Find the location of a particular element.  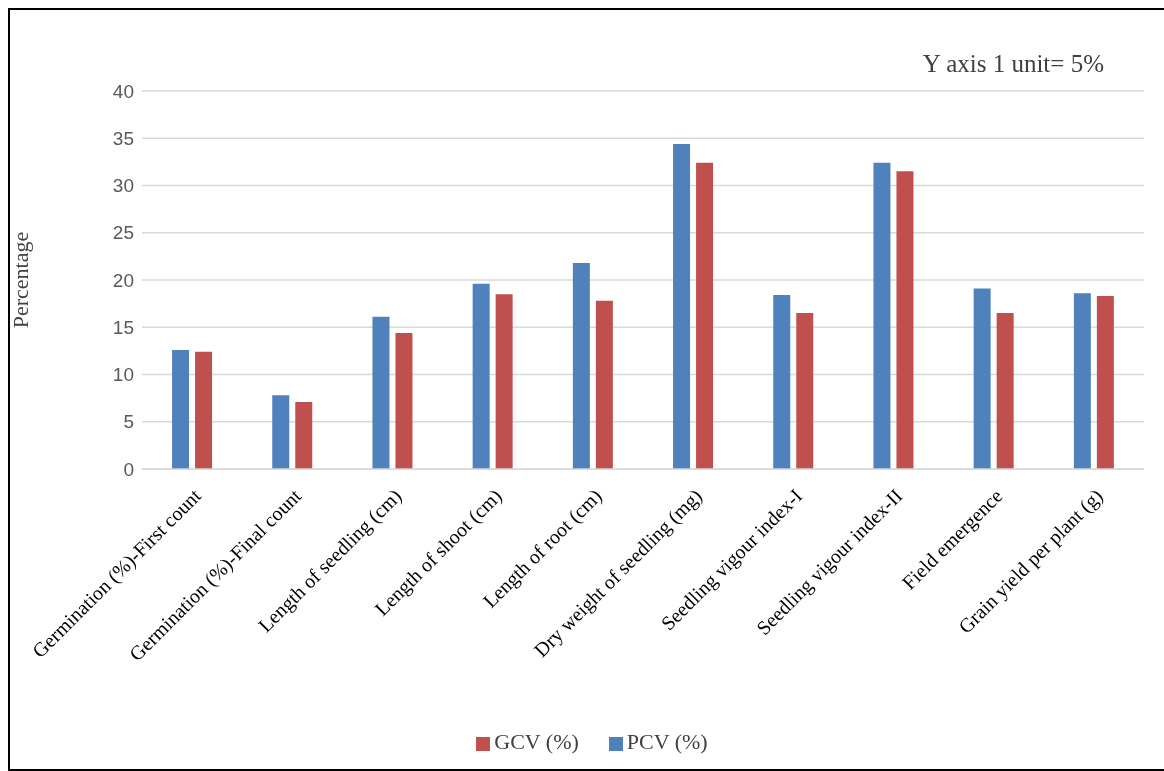

y-tick-label: 0 is located at coordinates (128, 469).